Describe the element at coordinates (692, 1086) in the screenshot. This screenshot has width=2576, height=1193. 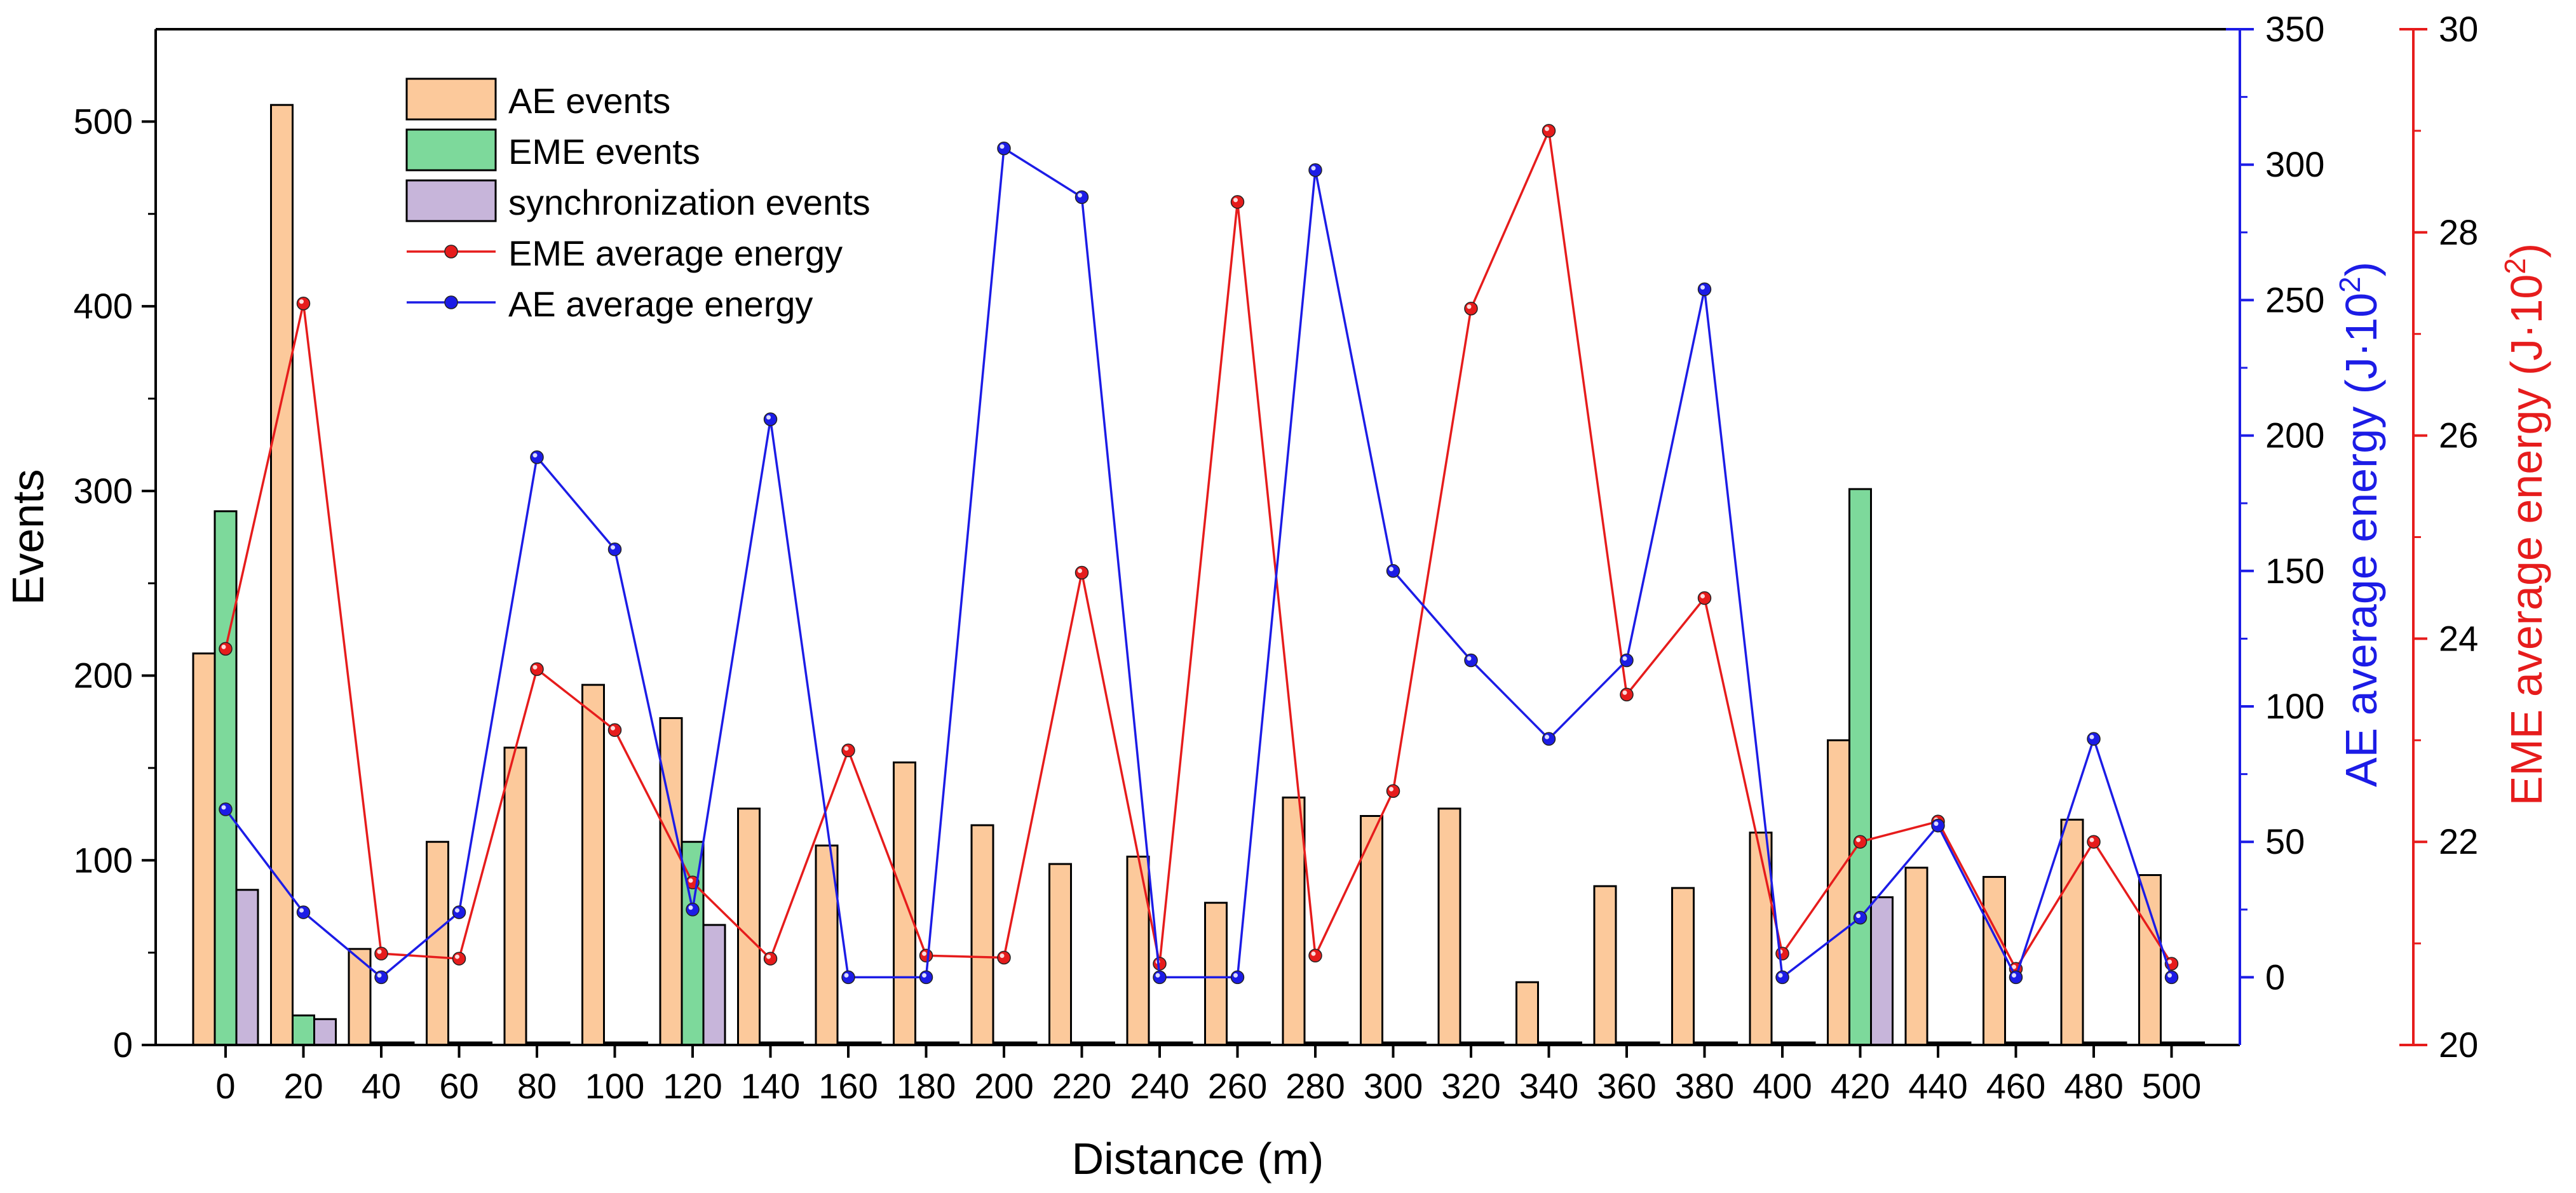
I see `x-tick-label: 120` at that location.